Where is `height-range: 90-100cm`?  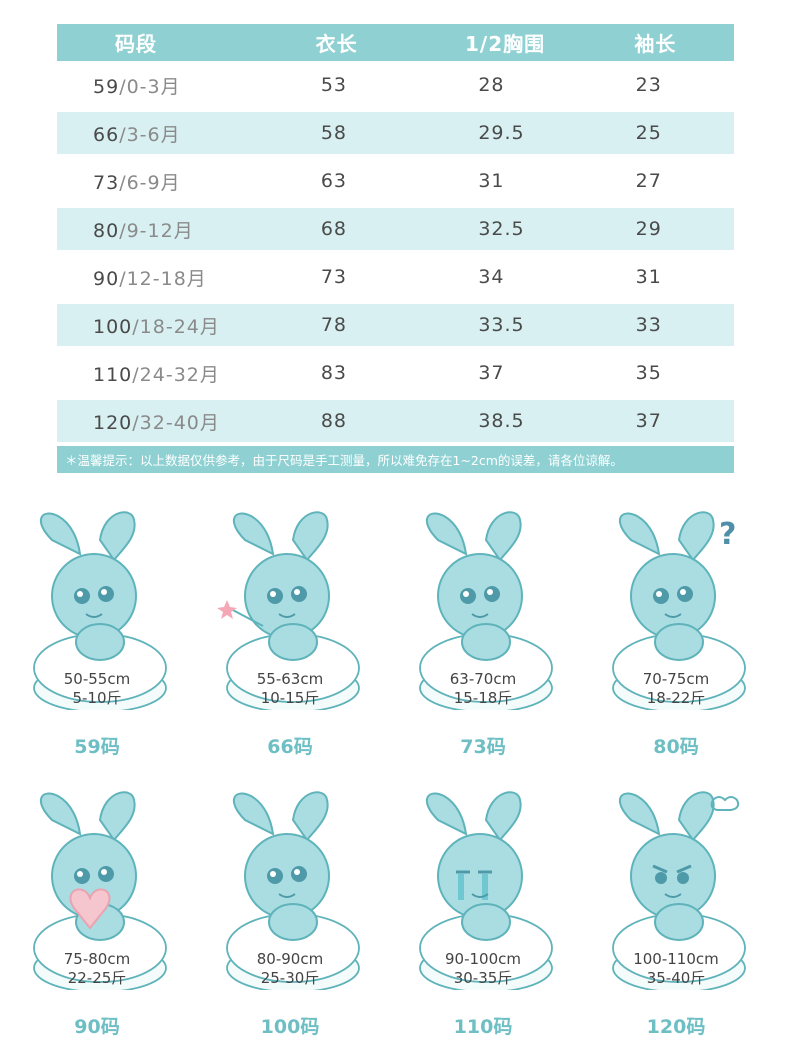
height-range: 90-100cm is located at coordinates (483, 959).